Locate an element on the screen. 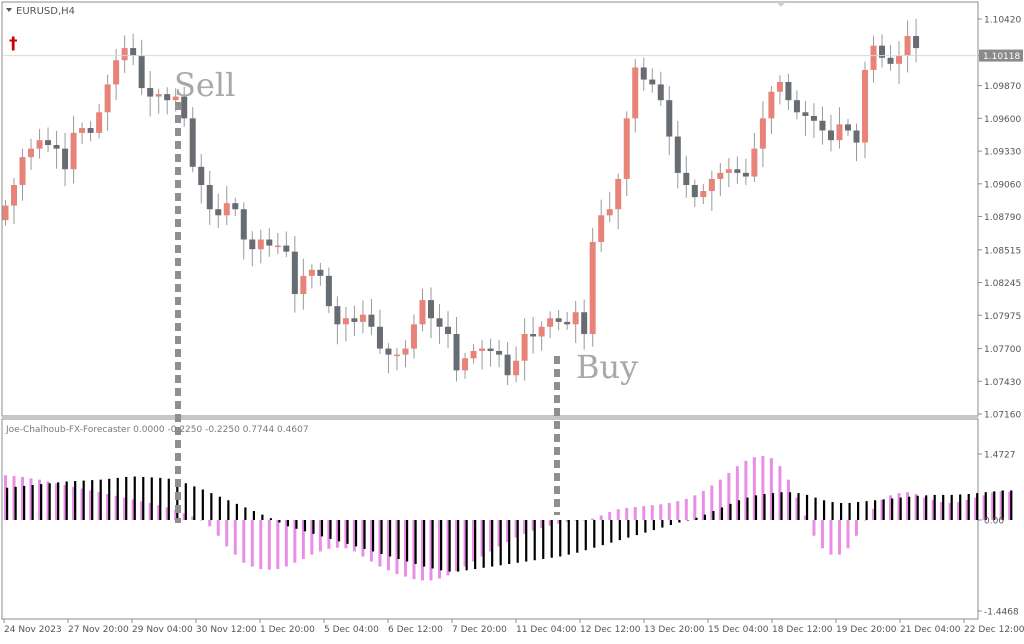 This screenshot has width=1024, height=644. indicator-tick-label: -1.4468 is located at coordinates (1001, 613).